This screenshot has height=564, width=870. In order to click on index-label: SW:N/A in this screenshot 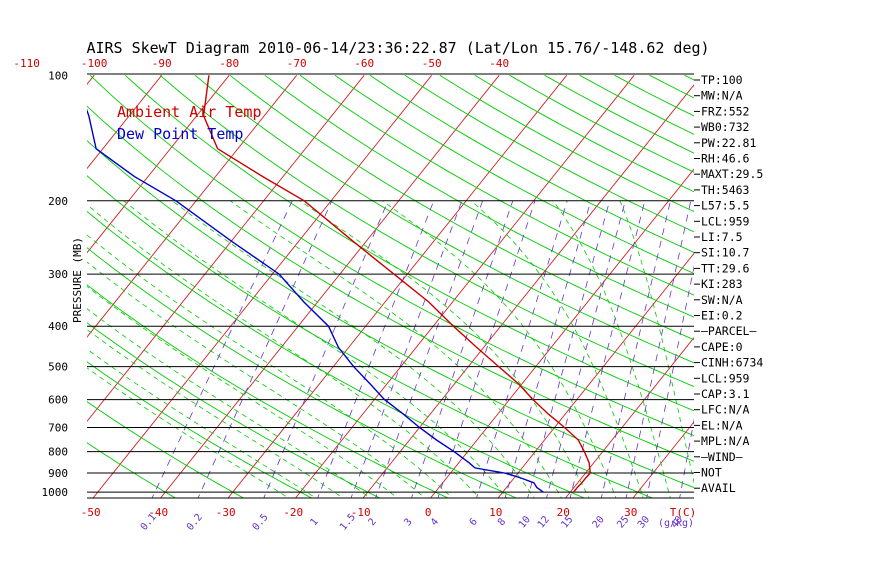, I will do `click(722, 300)`.